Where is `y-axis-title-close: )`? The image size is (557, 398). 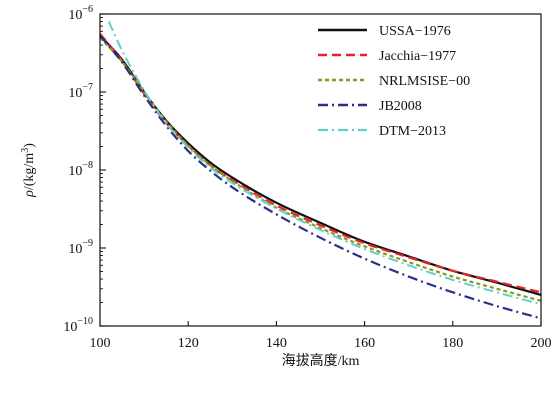 y-axis-title-close: ) is located at coordinates (29, 145).